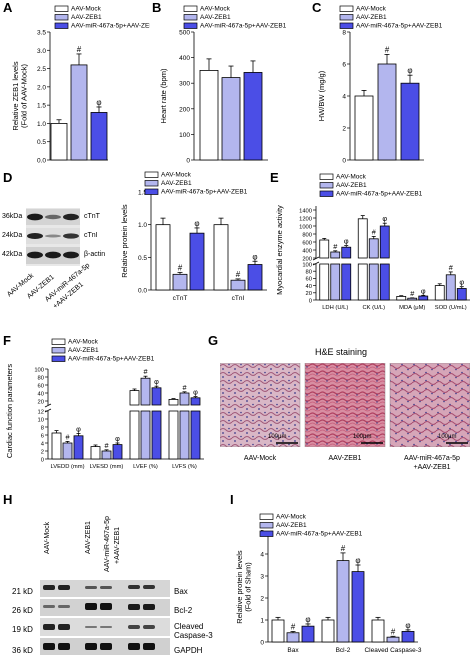 The width and height of the screenshot is (474, 661). I want to click on bcl2-bands, so click(99, 606).